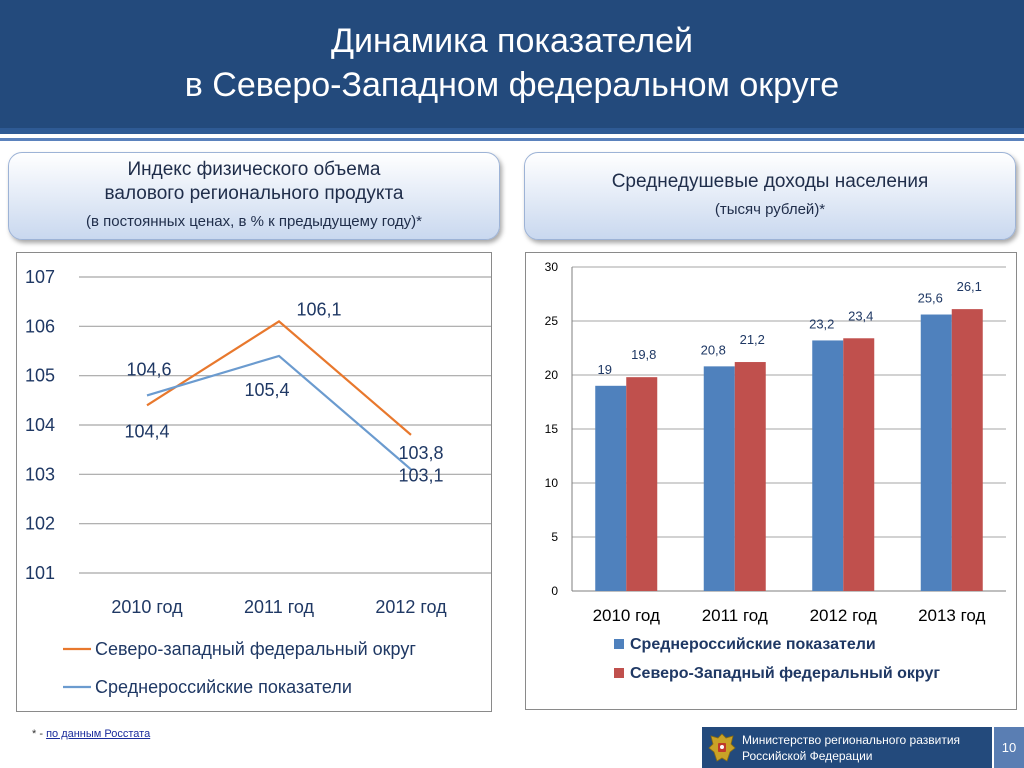 This screenshot has height=768, width=1024. What do you see at coordinates (420, 453) in the screenshot?
I see `data-label: 103,8` at bounding box center [420, 453].